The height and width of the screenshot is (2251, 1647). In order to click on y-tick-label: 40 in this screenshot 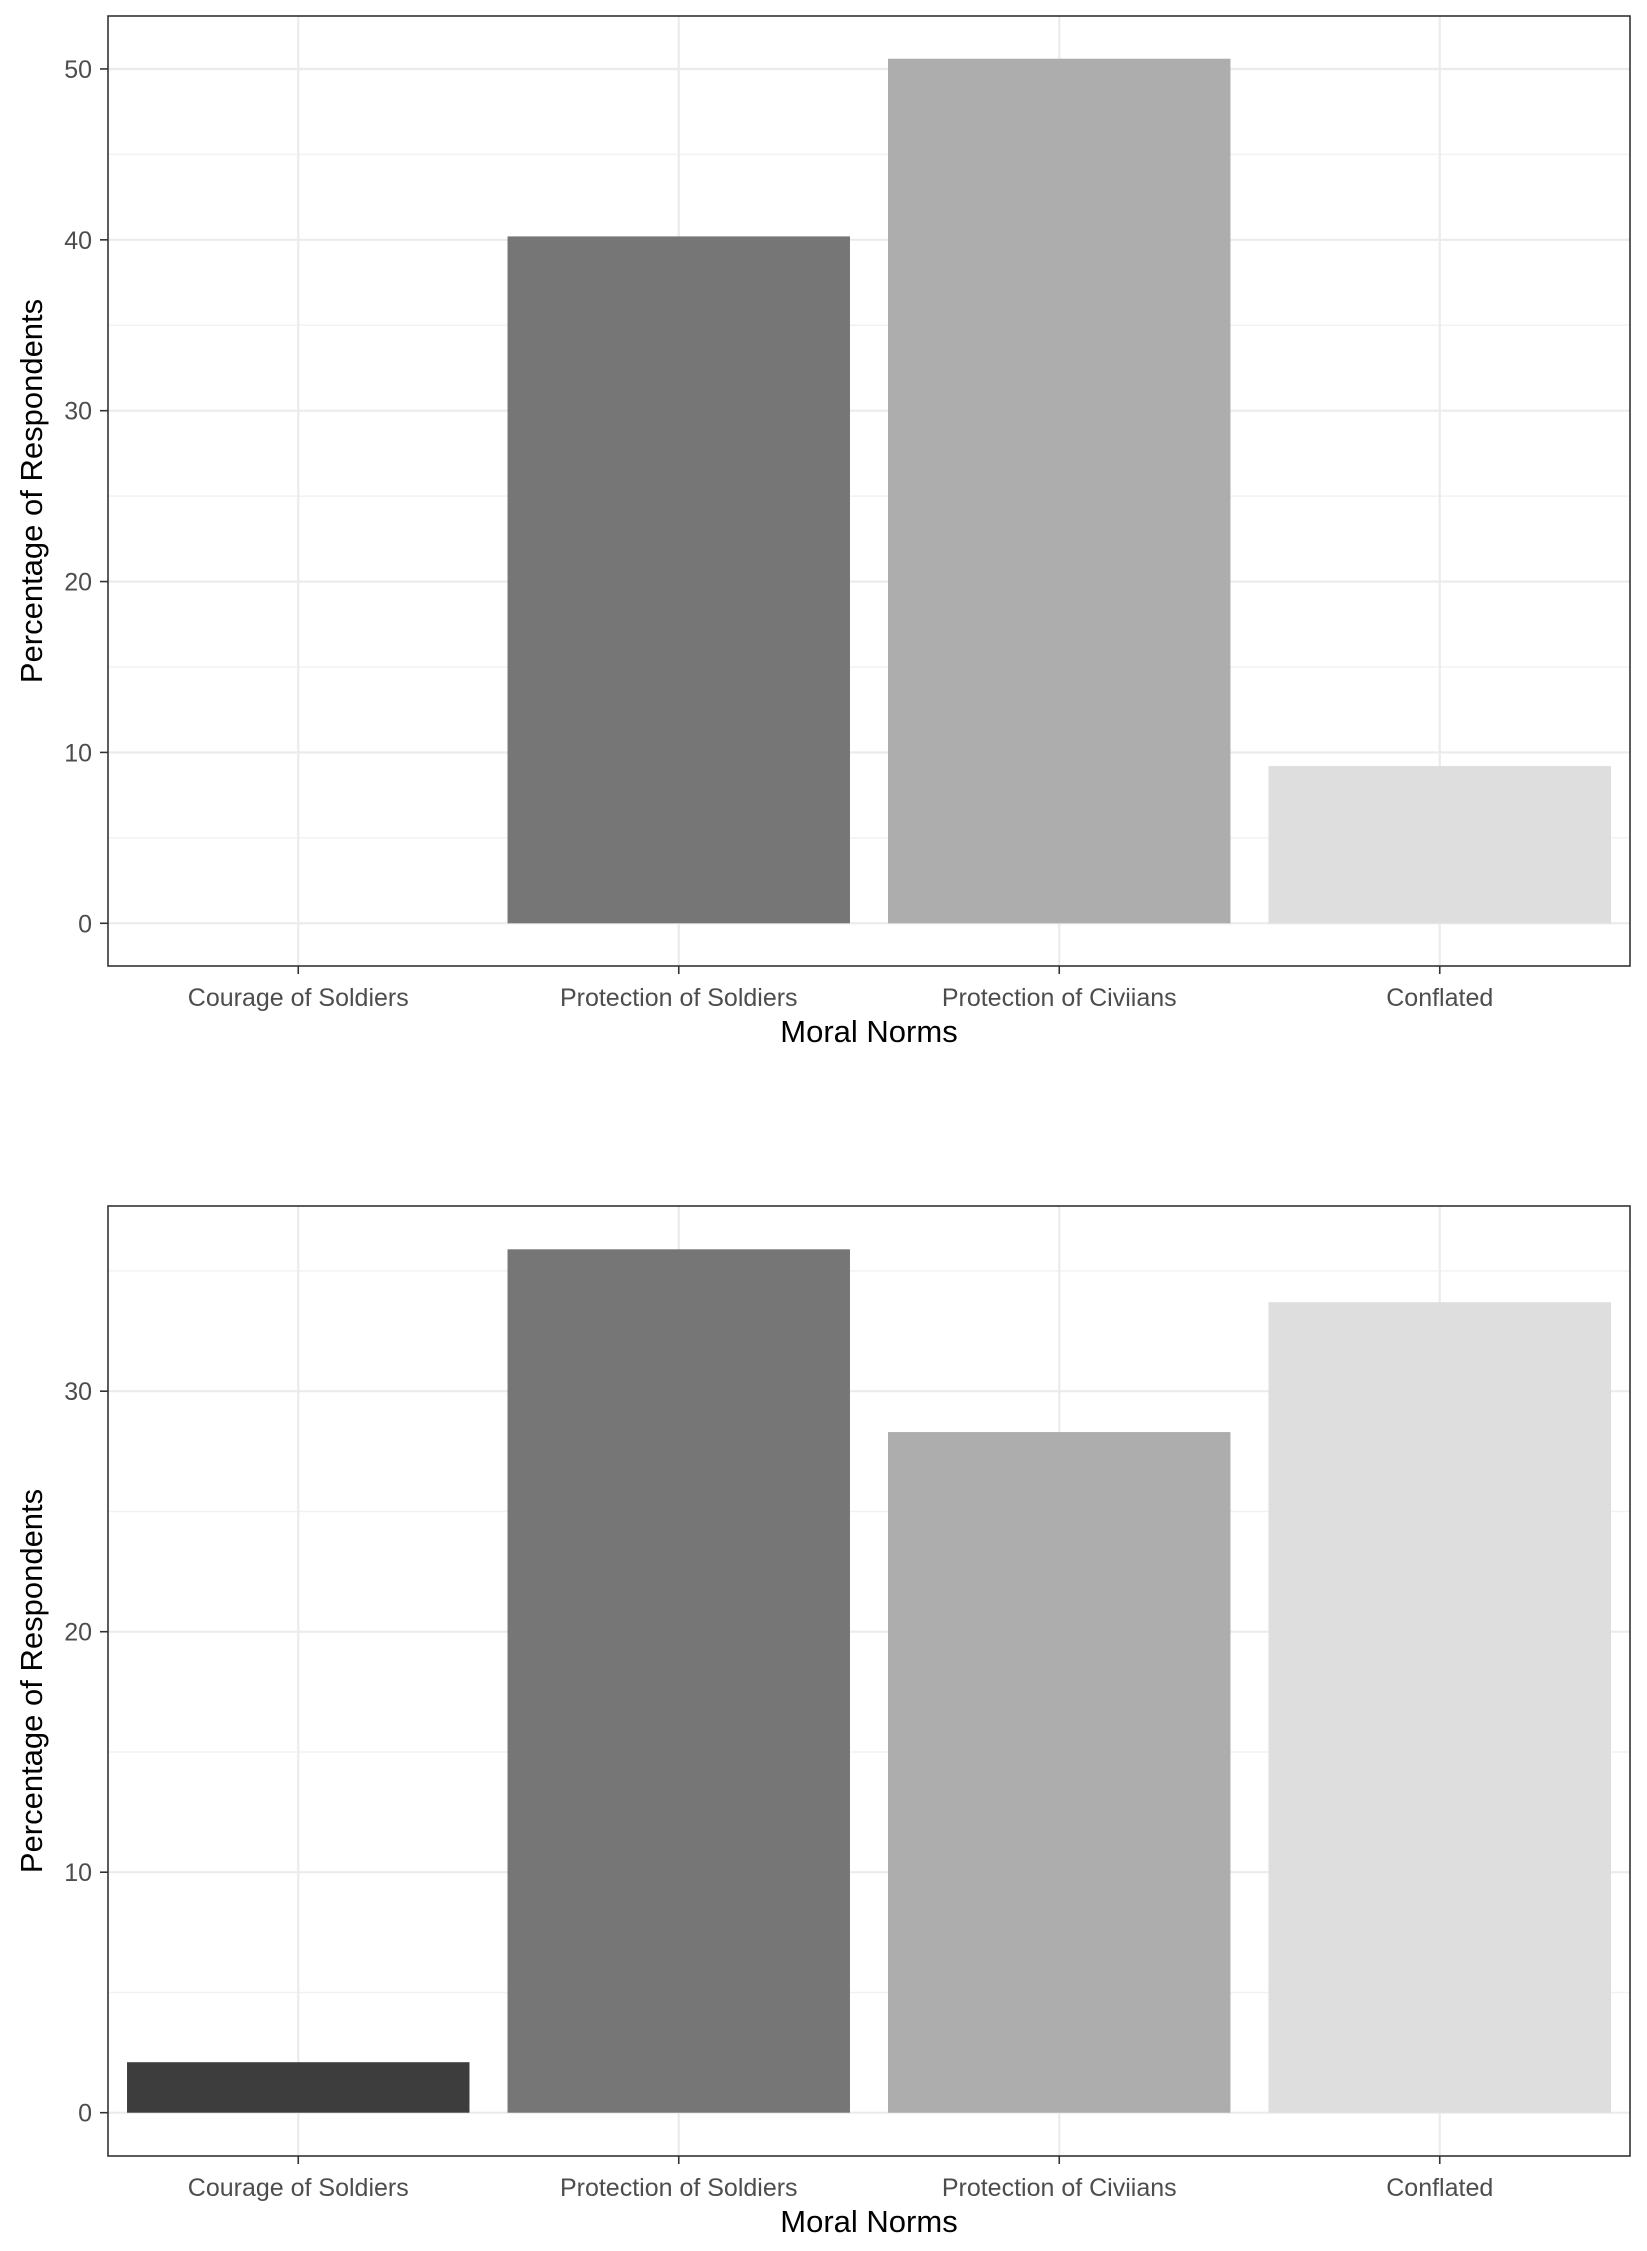, I will do `click(78, 241)`.